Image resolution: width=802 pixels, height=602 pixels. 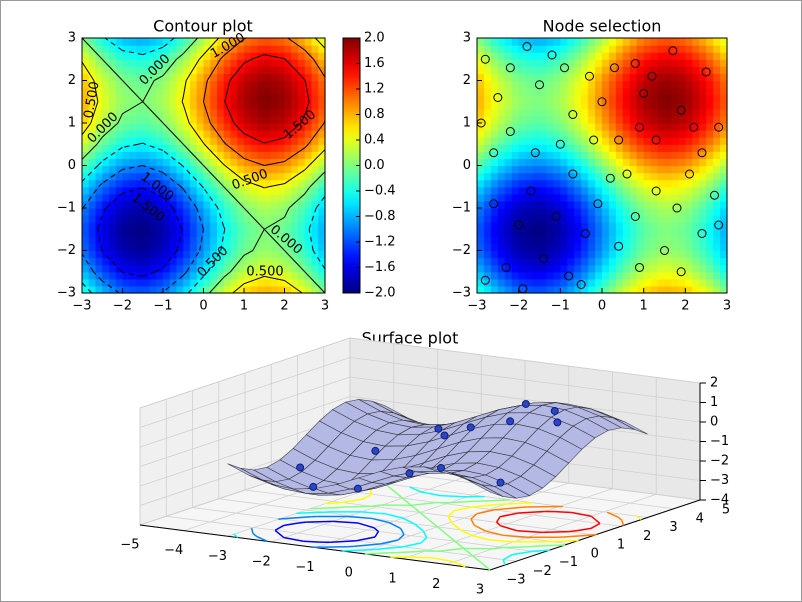 I want to click on y-tick-label: 1, so click(x=467, y=123).